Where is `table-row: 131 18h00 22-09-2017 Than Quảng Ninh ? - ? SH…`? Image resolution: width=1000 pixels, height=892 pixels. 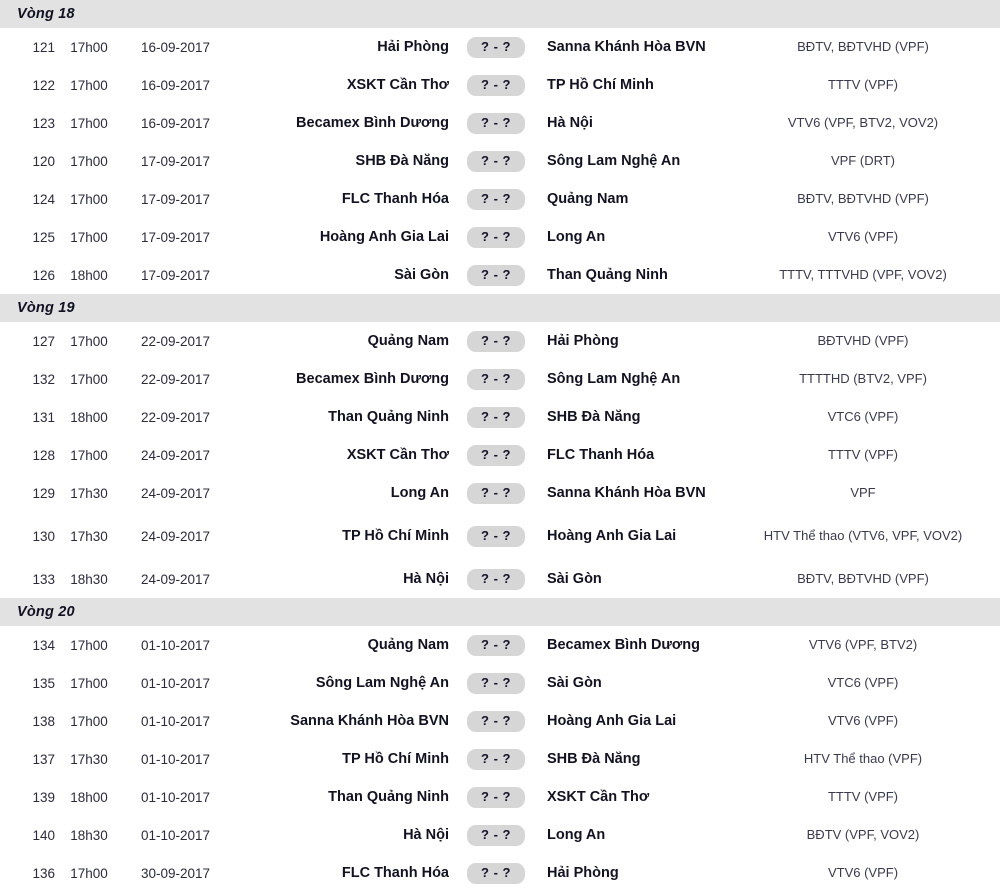
table-row: 131 18h00 22-09-2017 Than Quảng Ninh ? - ? SH… is located at coordinates (500, 417).